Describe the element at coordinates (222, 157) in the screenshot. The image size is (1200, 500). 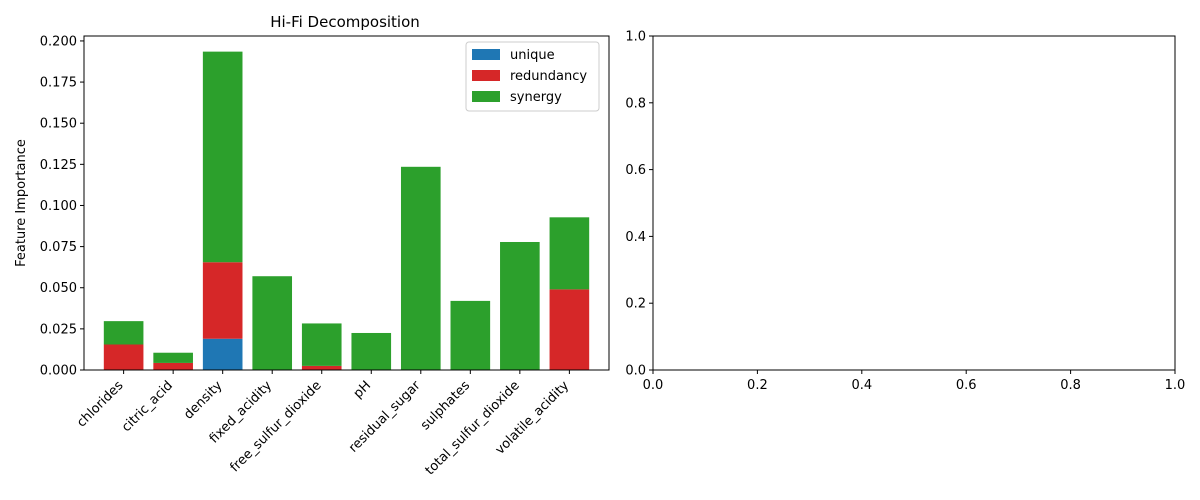
I see `bar-synergy-density` at that location.